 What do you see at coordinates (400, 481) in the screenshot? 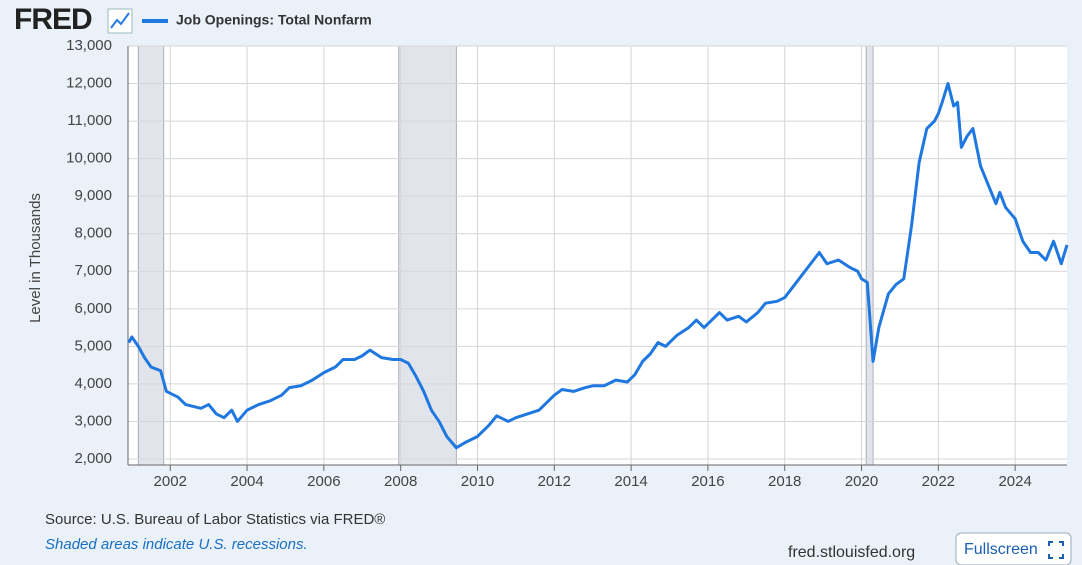
I see `x-tick-label: 2008` at bounding box center [400, 481].